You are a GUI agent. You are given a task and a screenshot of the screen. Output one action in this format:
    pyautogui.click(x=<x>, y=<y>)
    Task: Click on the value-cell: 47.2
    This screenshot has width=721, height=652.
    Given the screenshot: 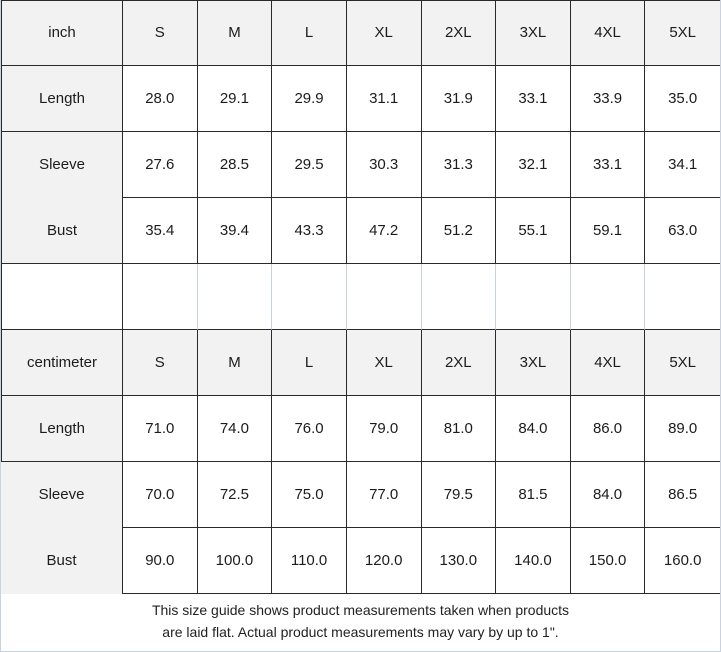 What is the action you would take?
    pyautogui.click(x=384, y=231)
    